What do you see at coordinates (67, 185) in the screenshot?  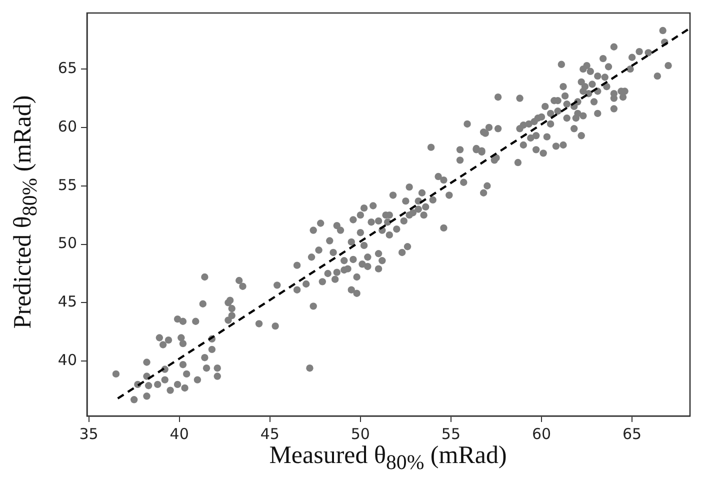 I see `y-tick-label: 55` at bounding box center [67, 185].